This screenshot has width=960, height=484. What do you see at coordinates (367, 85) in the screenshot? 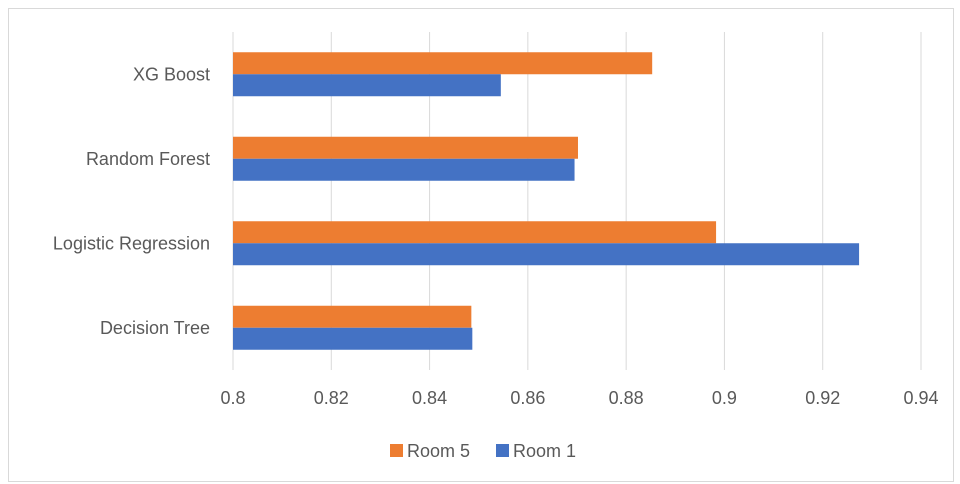
I see `bar-room-1-xg-boost` at bounding box center [367, 85].